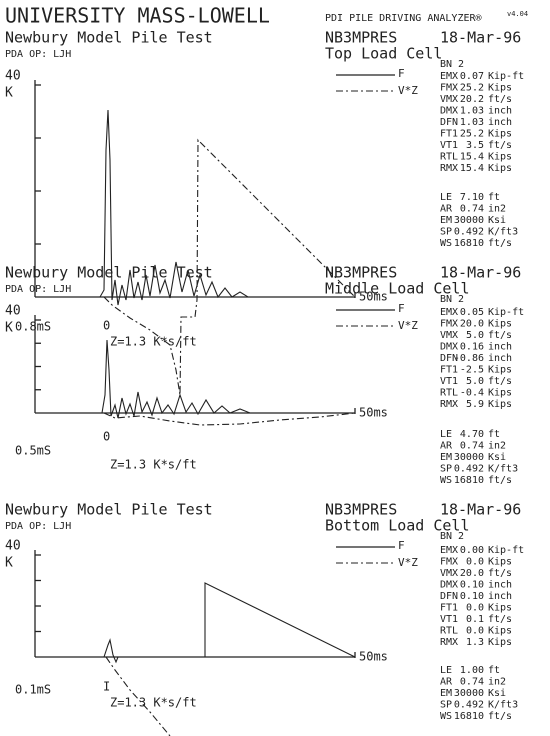 This screenshot has height=736, width=550. What do you see at coordinates (401, 308) in the screenshot?
I see `legend-label: F` at bounding box center [401, 308].